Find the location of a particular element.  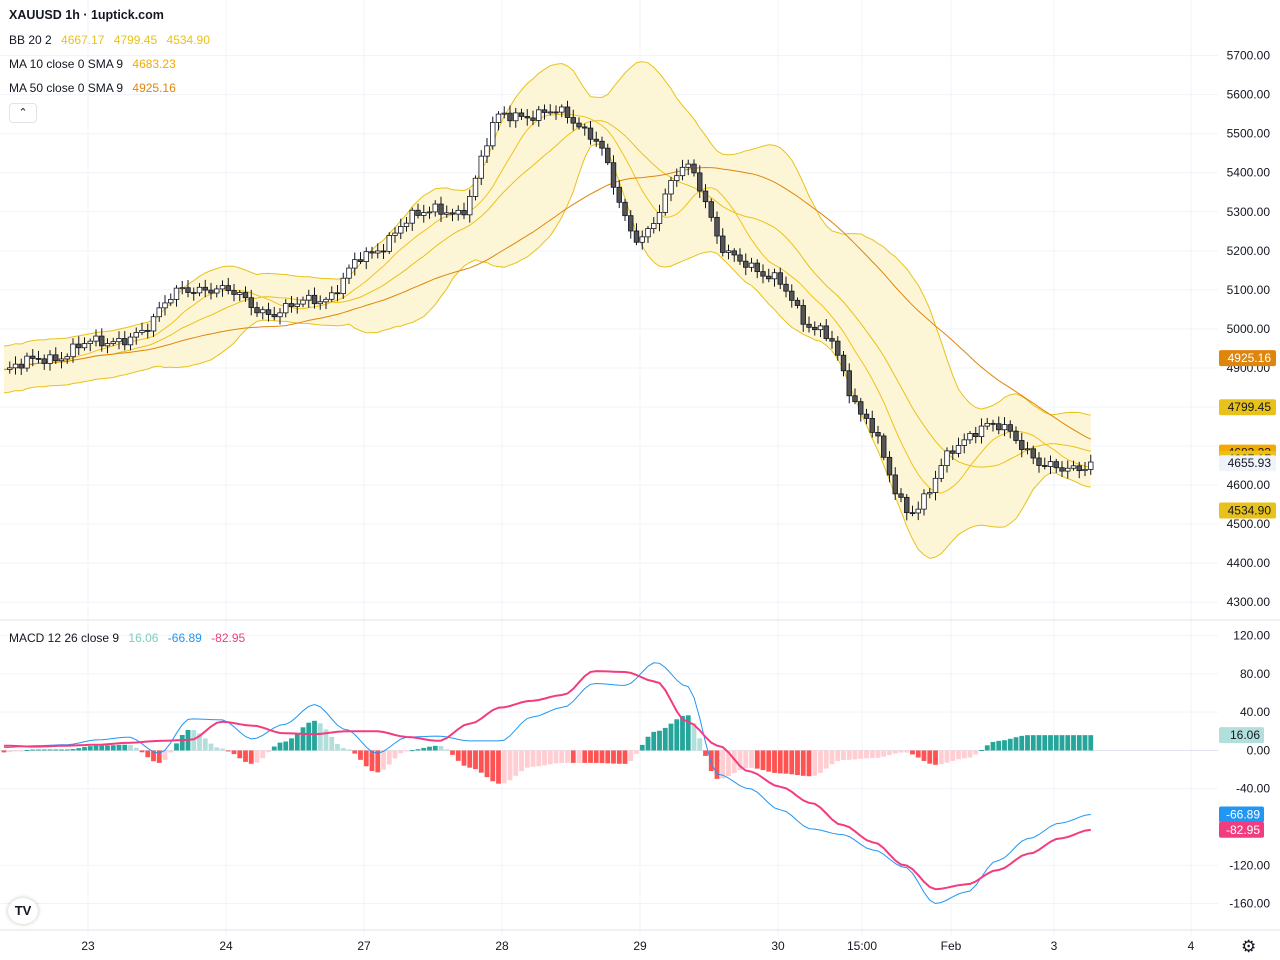

macd-line-value: -66.89 is located at coordinates (184, 638).